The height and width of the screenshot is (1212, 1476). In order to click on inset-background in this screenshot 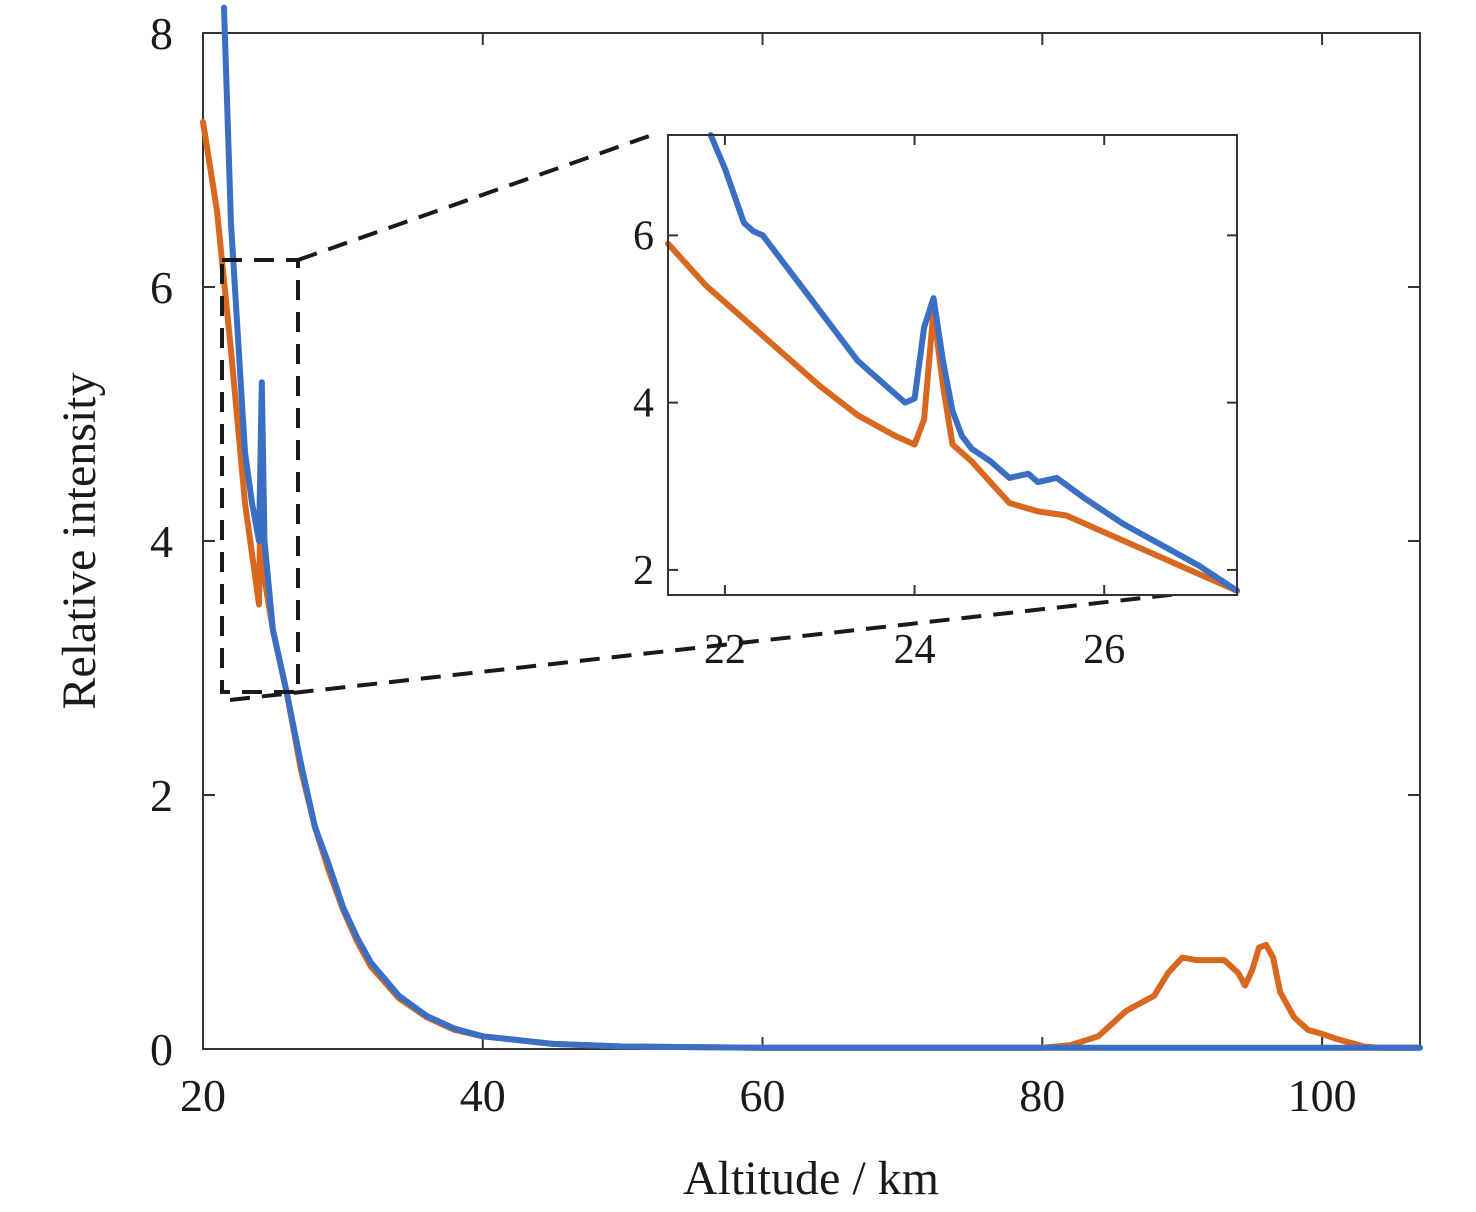, I will do `click(952, 365)`.